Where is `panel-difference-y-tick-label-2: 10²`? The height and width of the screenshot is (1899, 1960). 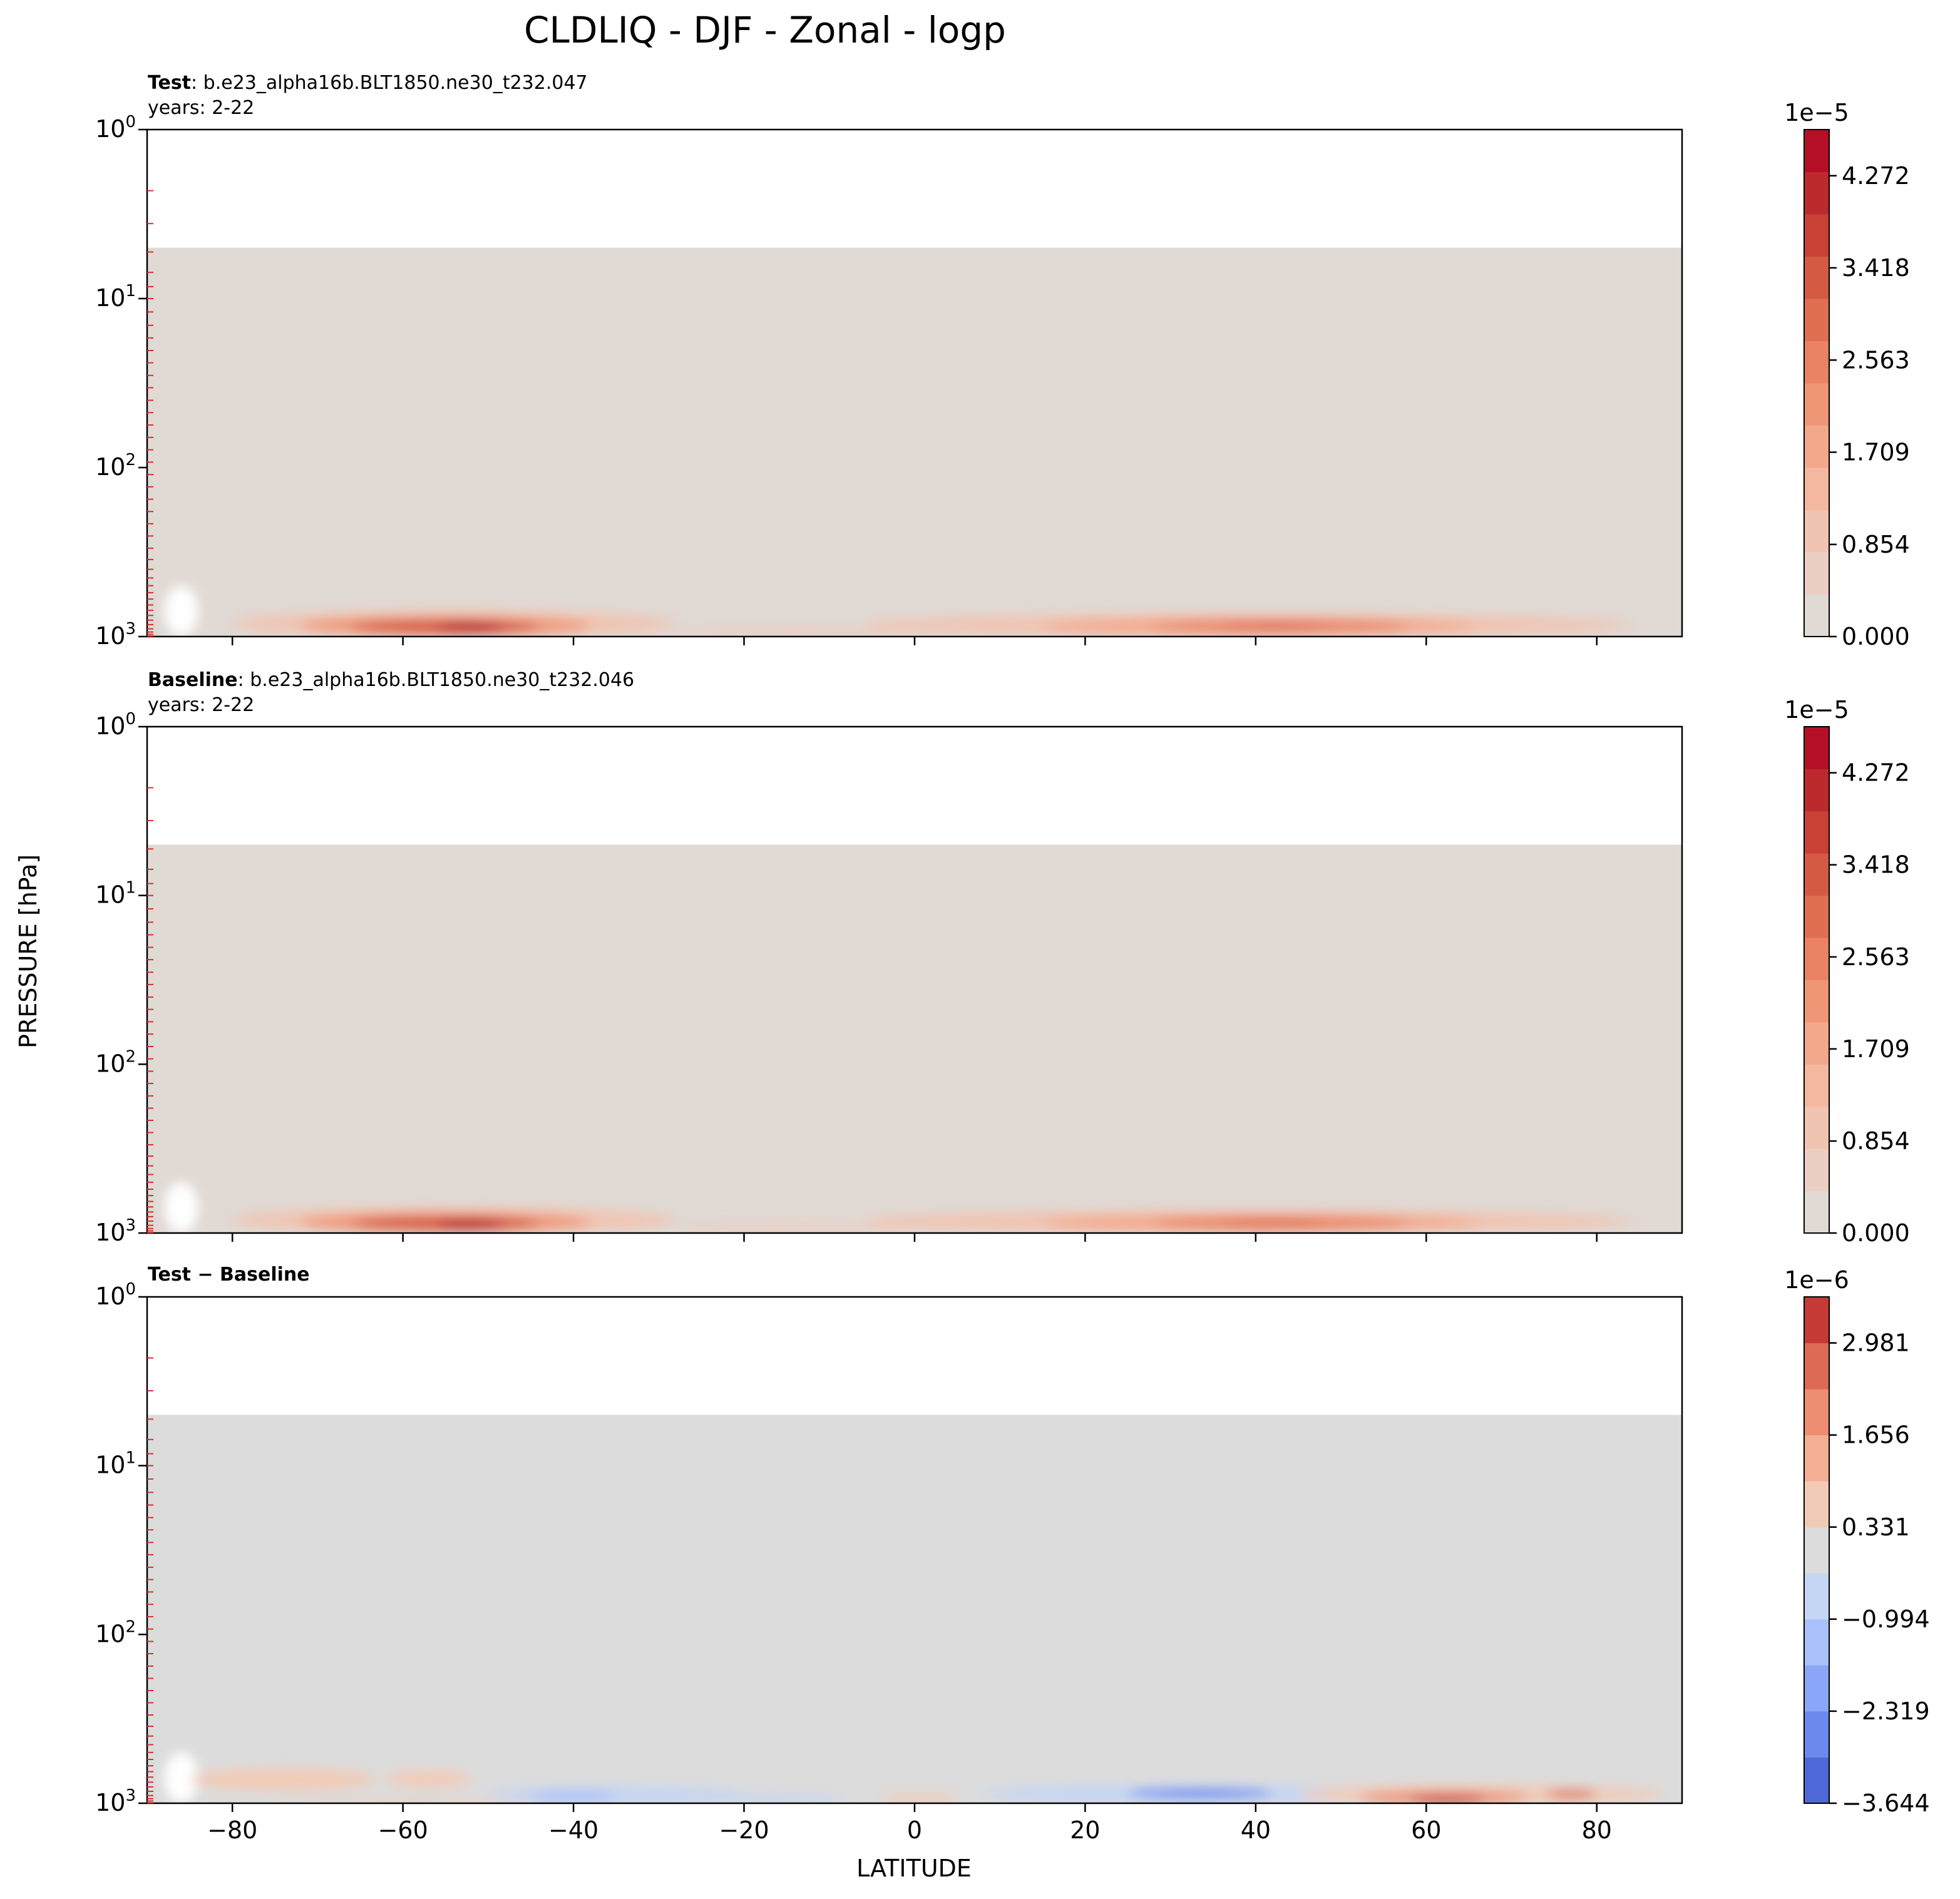 panel-difference-y-tick-label-2: 10² is located at coordinates (115, 1632).